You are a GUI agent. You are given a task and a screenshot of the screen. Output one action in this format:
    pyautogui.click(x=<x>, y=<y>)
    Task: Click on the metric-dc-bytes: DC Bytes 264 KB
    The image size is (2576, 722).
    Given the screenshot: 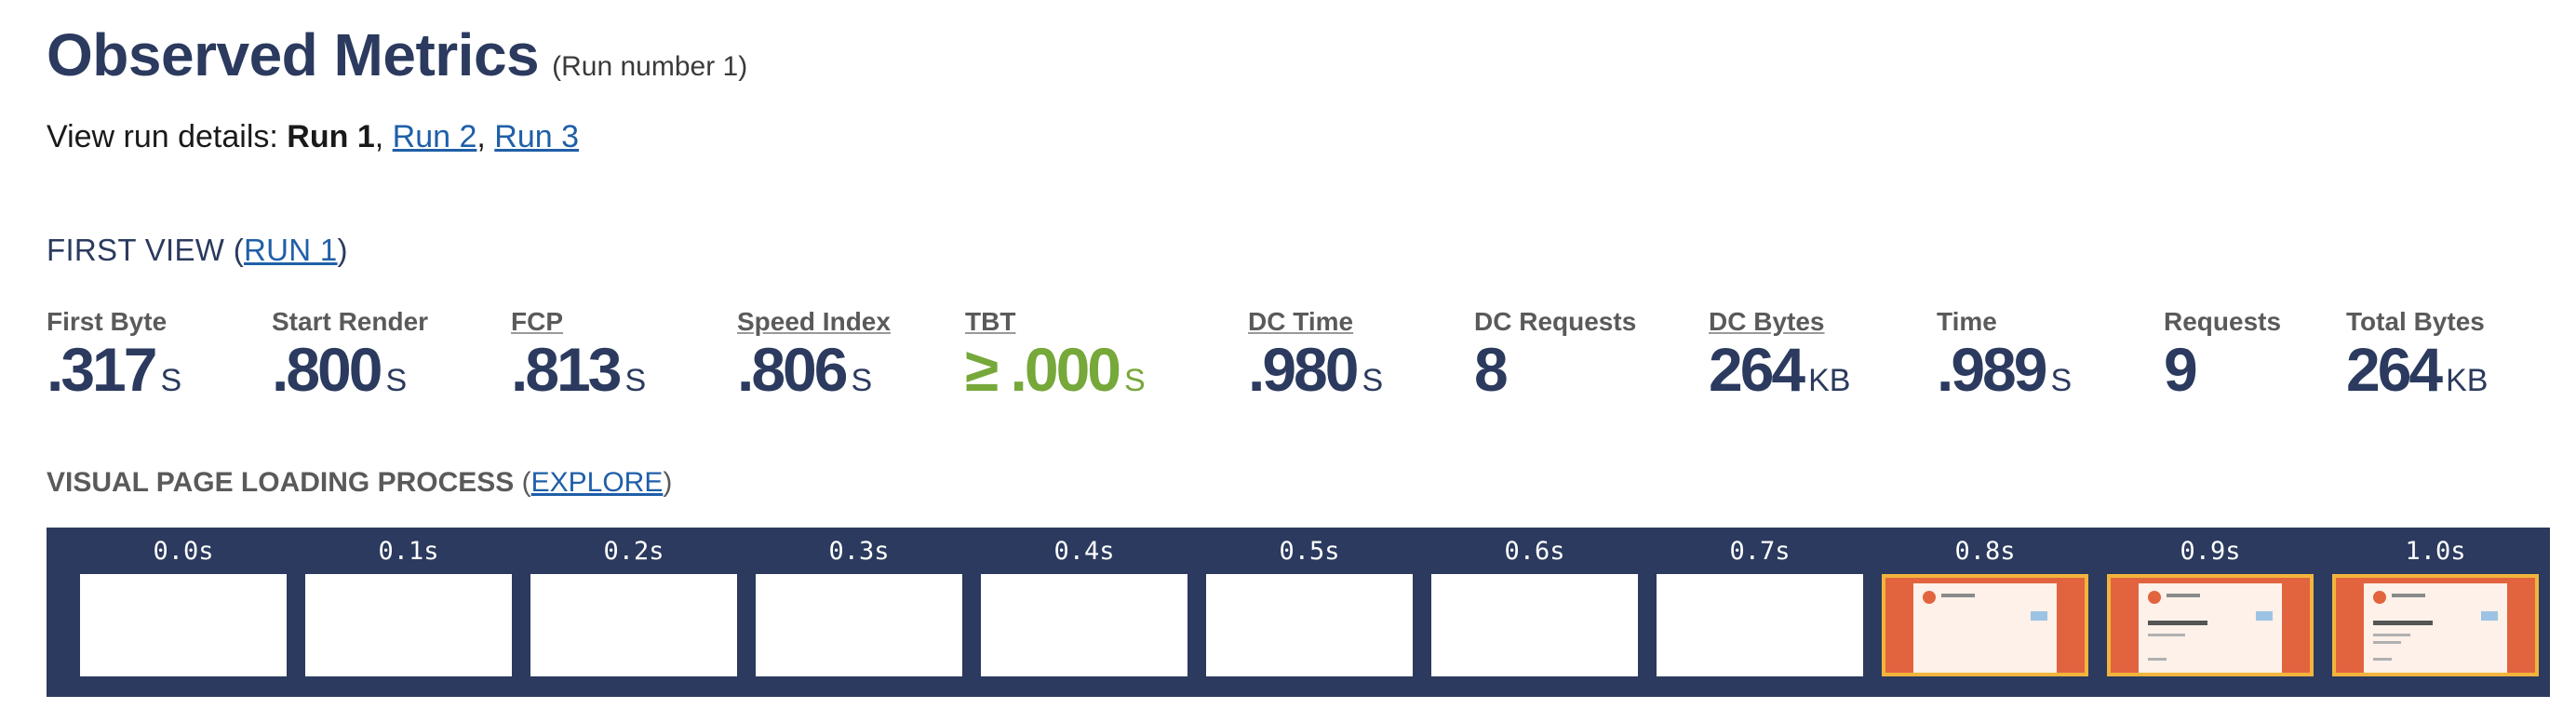 What is the action you would take?
    pyautogui.click(x=1779, y=353)
    